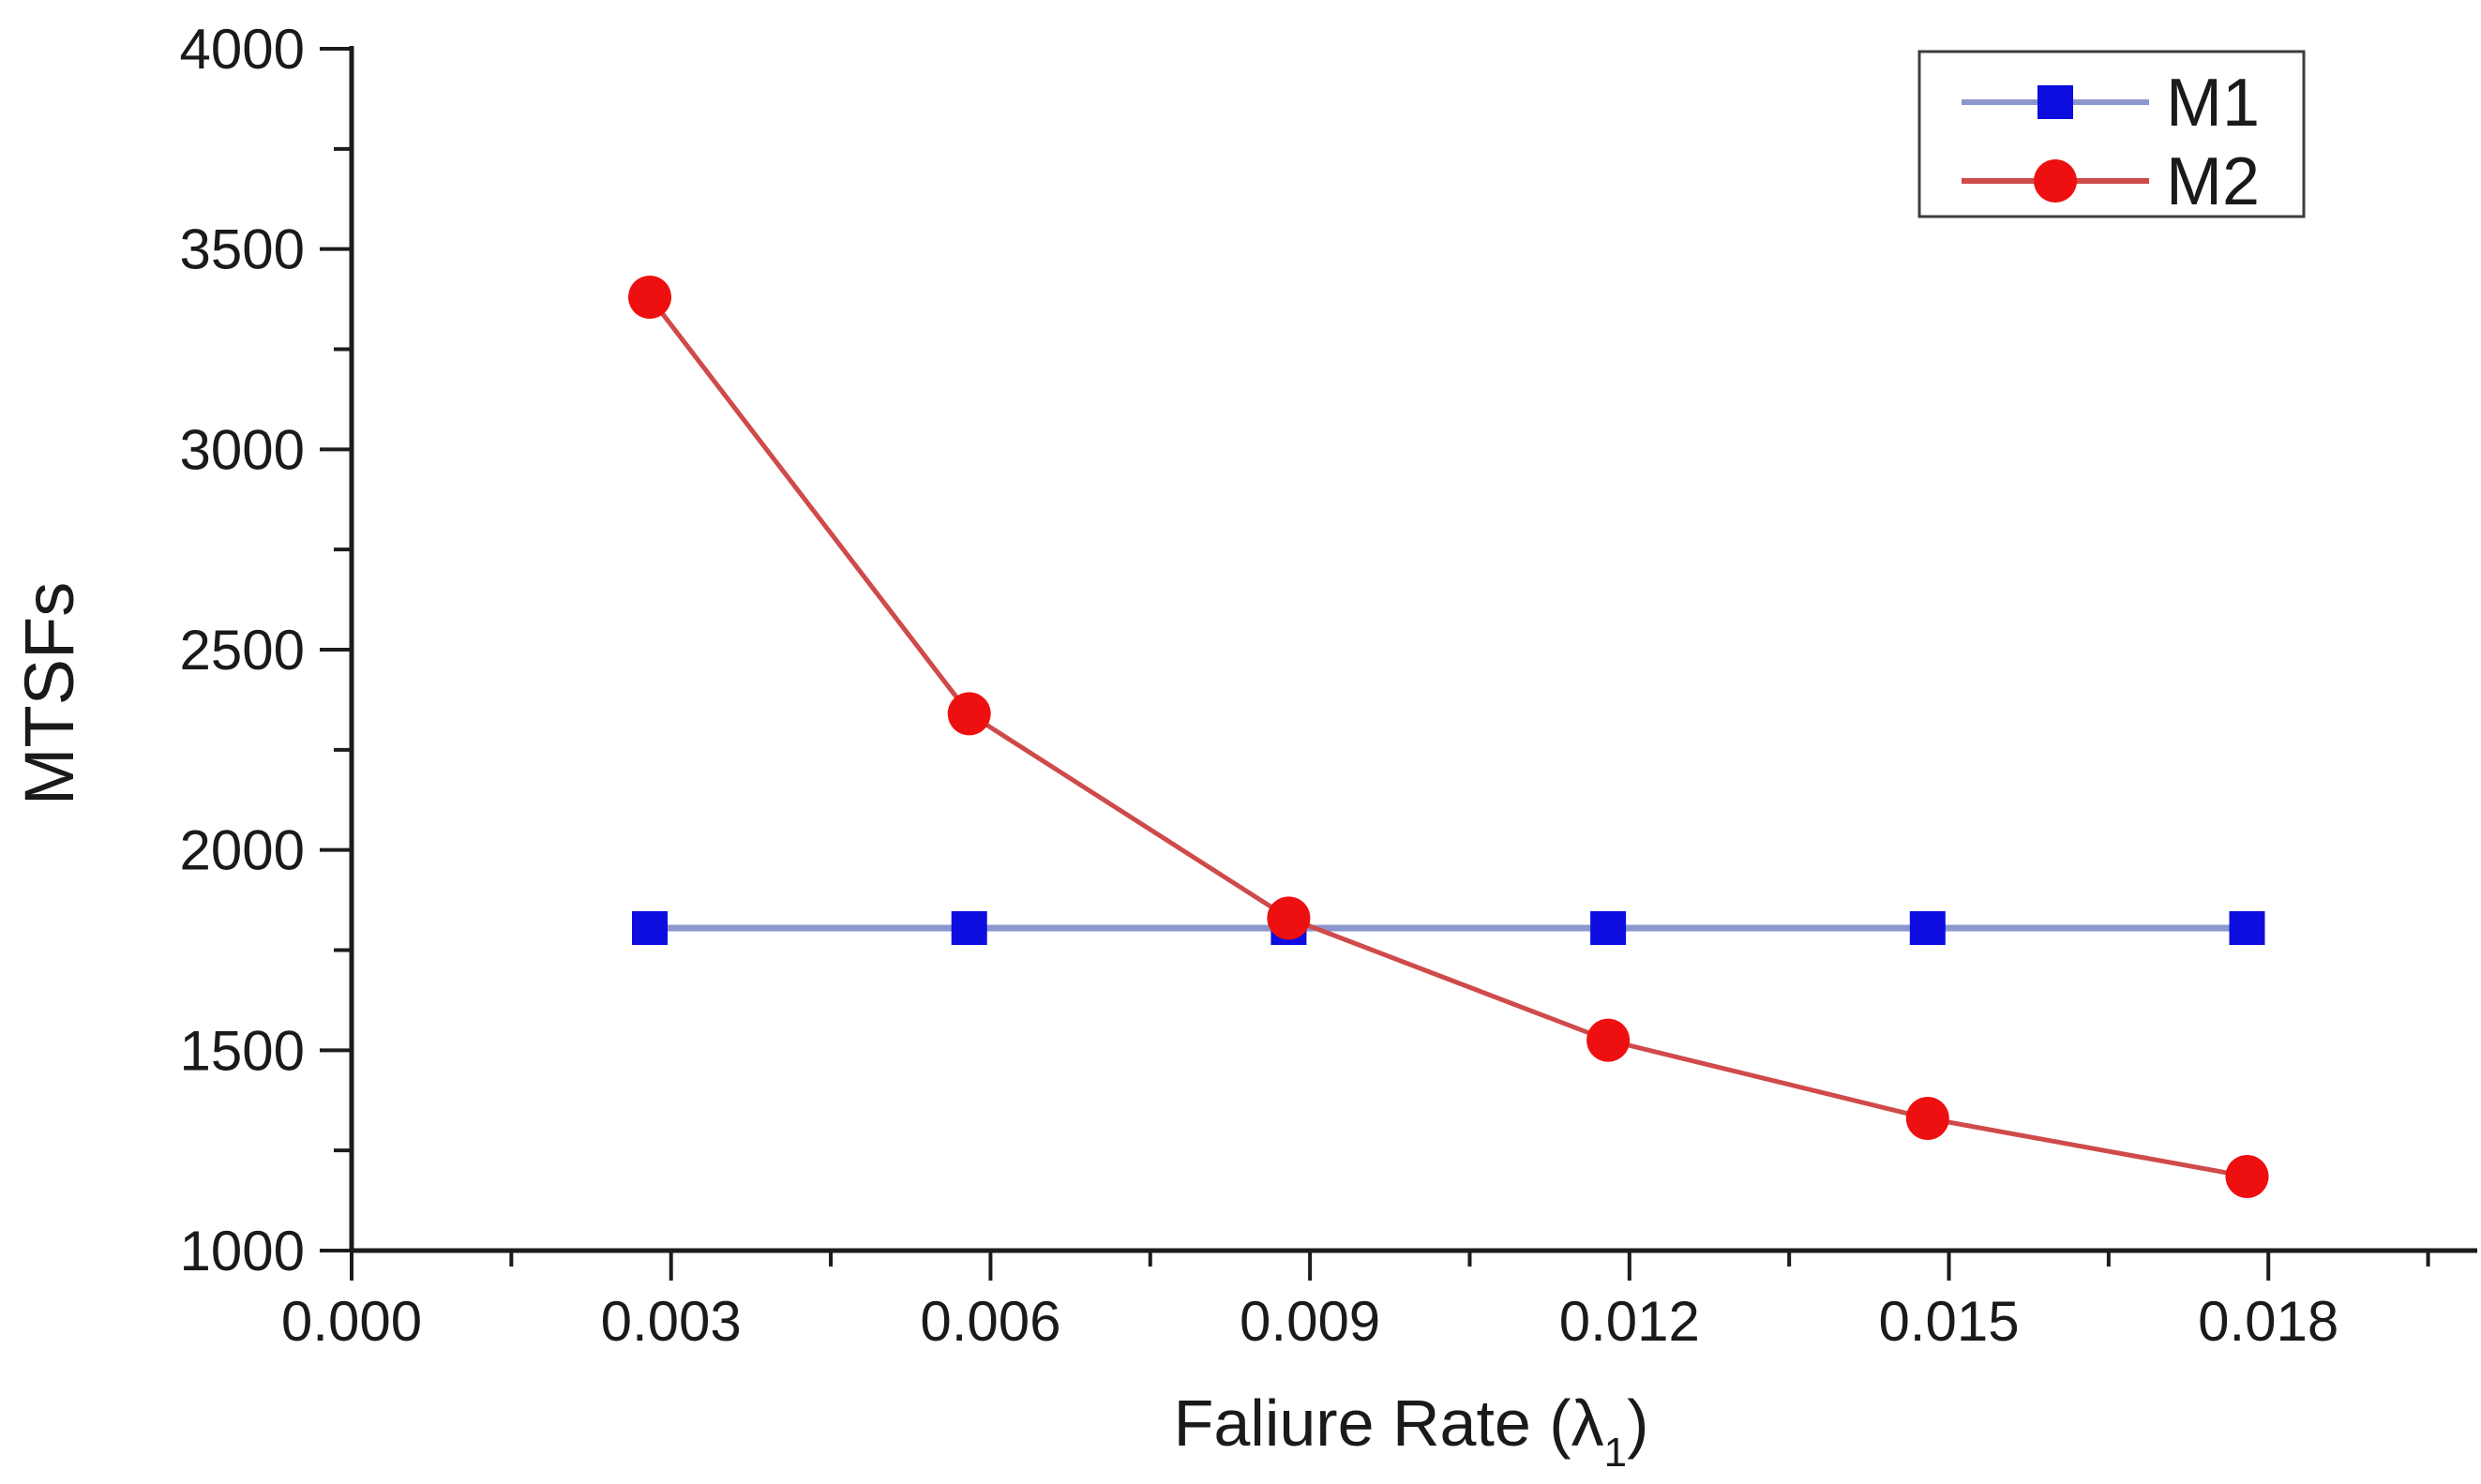  Describe the element at coordinates (2111, 134) in the screenshot. I see `legend-border` at that location.